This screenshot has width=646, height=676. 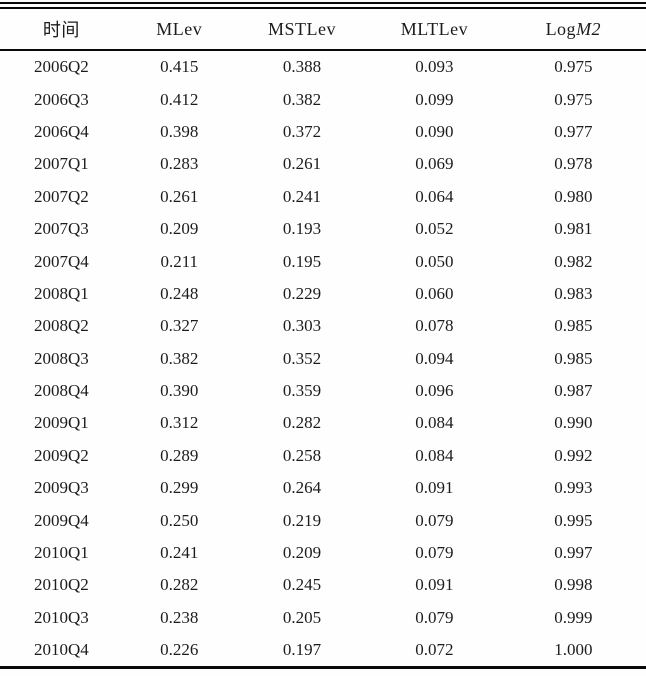 I want to click on cell-value: 0.352, so click(x=302, y=358).